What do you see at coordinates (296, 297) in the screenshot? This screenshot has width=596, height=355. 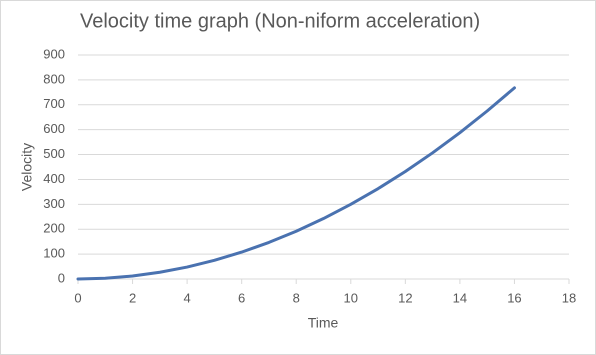 I see `x-tick-label: 8` at bounding box center [296, 297].